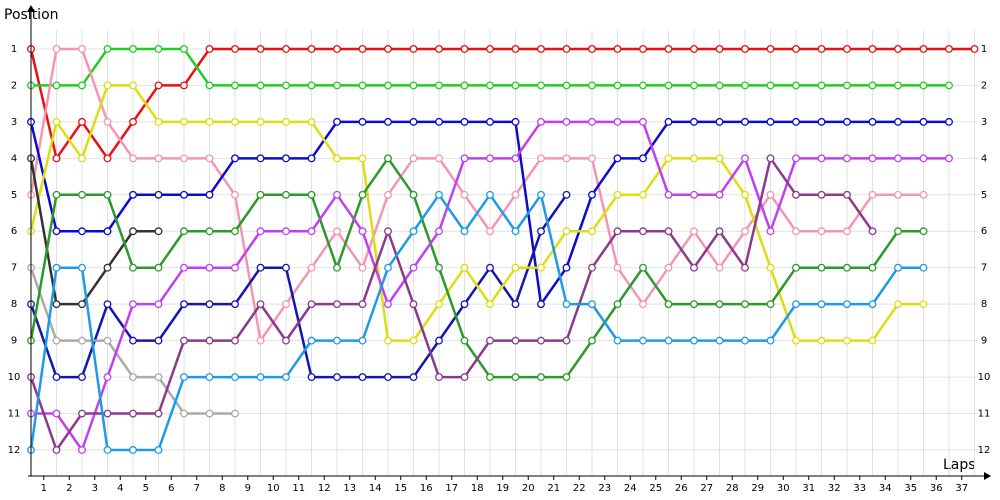 This screenshot has height=500, width=1000. Describe the element at coordinates (14, 268) in the screenshot. I see `y-tick-label: 7` at that location.